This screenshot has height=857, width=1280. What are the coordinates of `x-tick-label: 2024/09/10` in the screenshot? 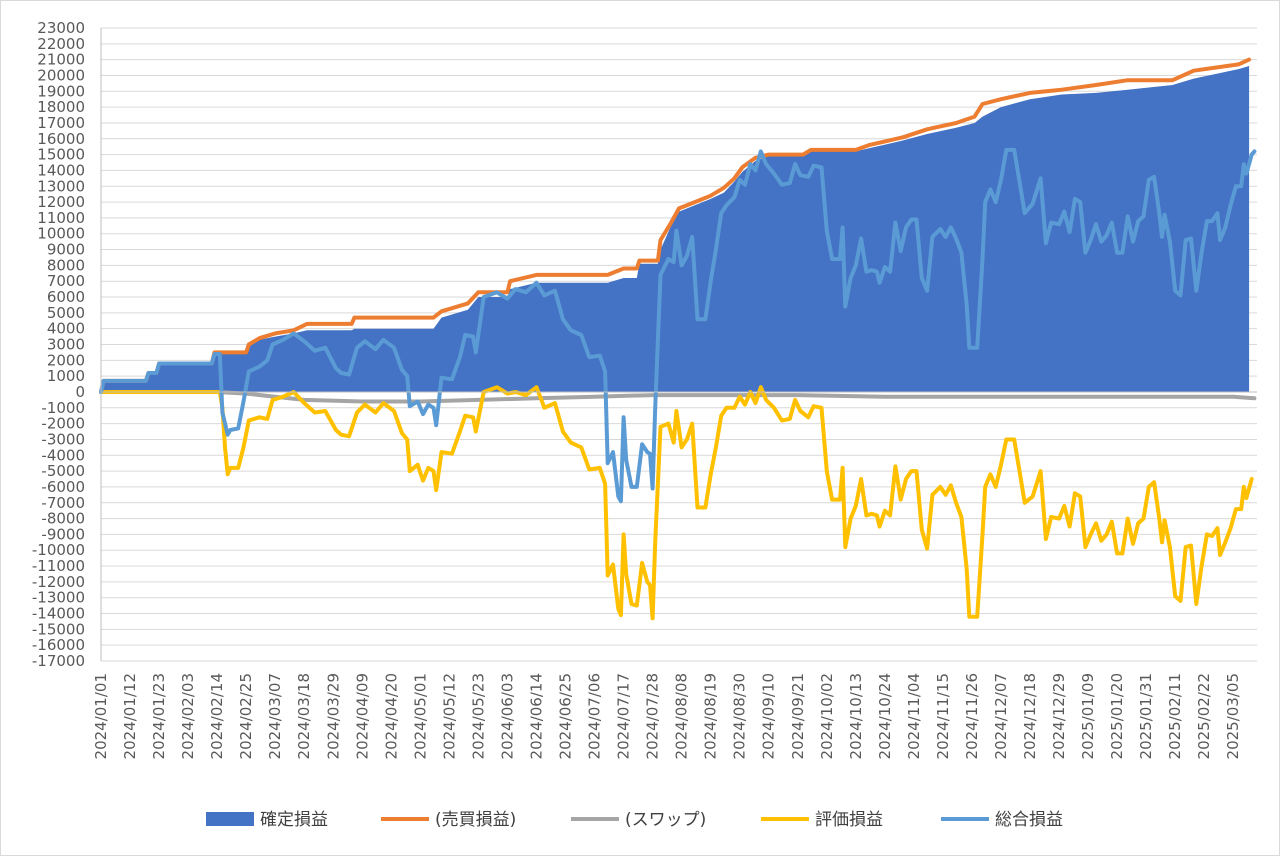 It's located at (769, 716).